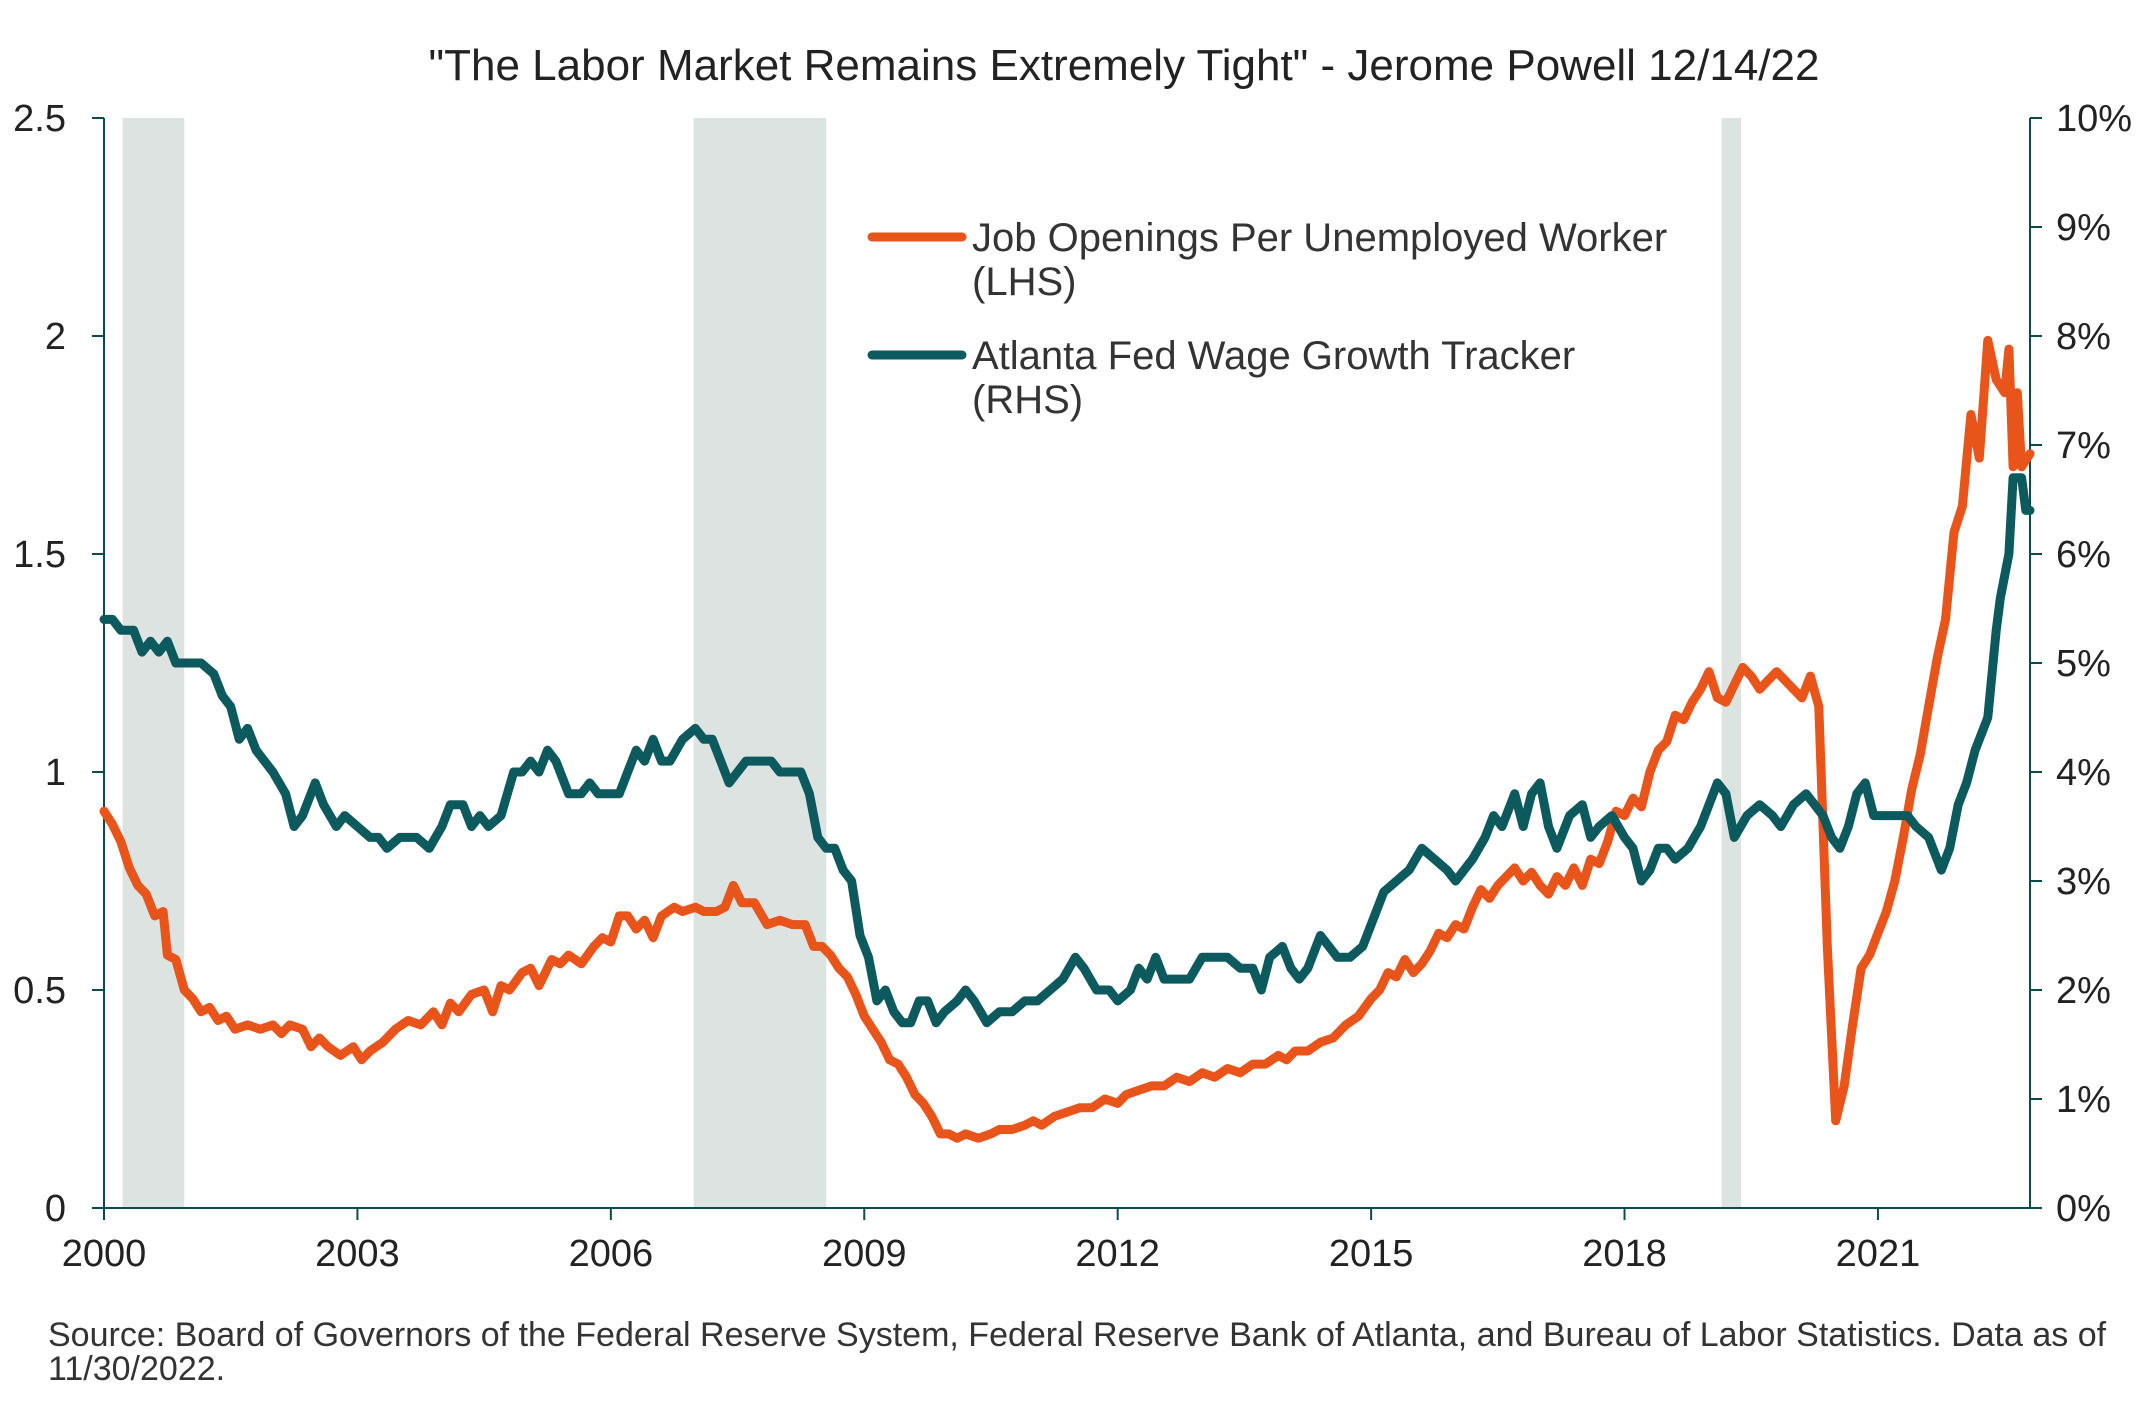 The width and height of the screenshot is (2145, 1403). What do you see at coordinates (864, 1254) in the screenshot?
I see `x-tick-label: 2009` at bounding box center [864, 1254].